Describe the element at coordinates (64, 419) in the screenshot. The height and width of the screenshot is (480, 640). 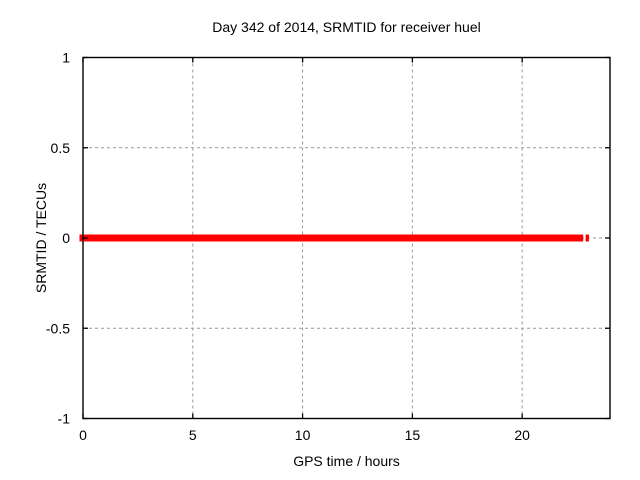
I see `y-tick-label: -1` at that location.